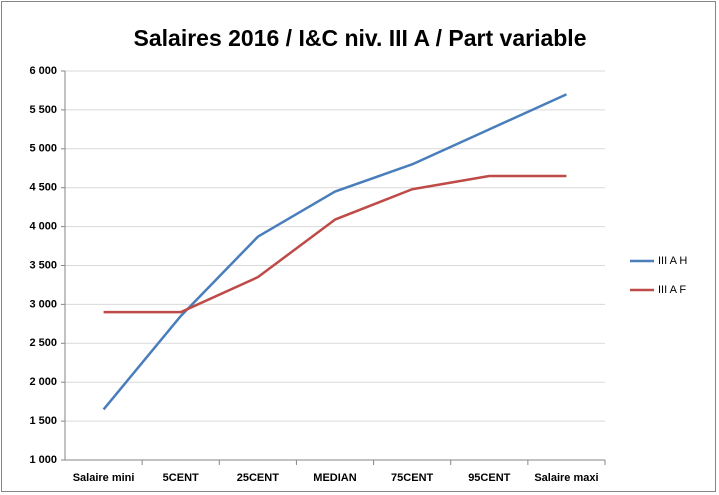 The image size is (719, 495). Describe the element at coordinates (43, 265) in the screenshot. I see `y-tick-label: 3 500` at that location.